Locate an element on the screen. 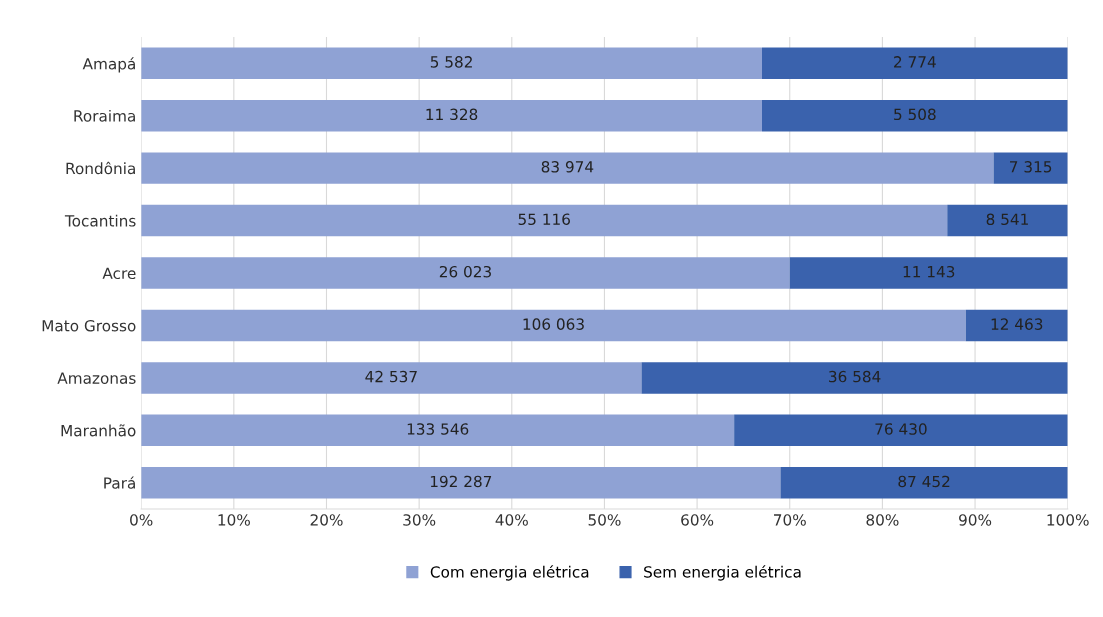 This screenshot has width=1103, height=617. x-tick-label: 100% is located at coordinates (1068, 520).